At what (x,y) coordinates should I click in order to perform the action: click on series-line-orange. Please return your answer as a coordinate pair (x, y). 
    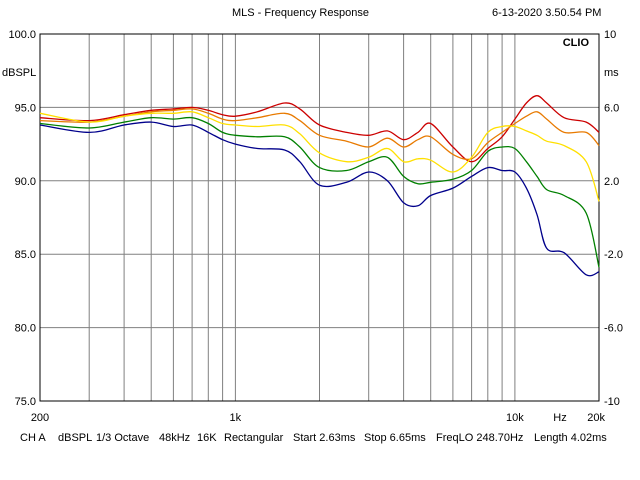
    Looking at the image, I should click on (319, 134).